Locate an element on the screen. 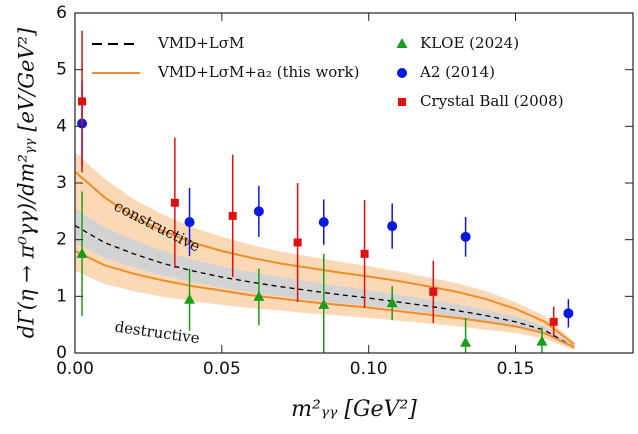 The height and width of the screenshot is (434, 638). y-tick-label: 2 is located at coordinates (61, 240).